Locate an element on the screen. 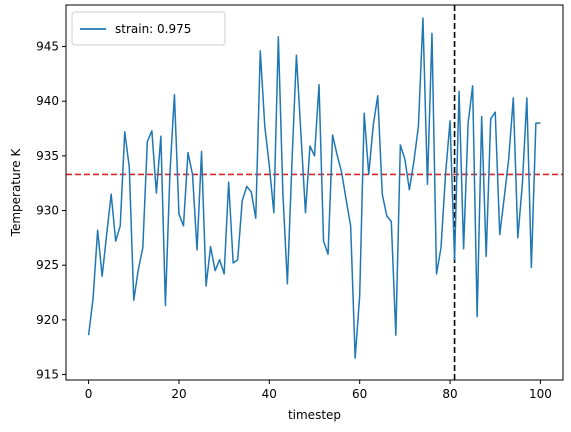 The image size is (571, 432). x-axis-label: timestep is located at coordinates (314, 415).